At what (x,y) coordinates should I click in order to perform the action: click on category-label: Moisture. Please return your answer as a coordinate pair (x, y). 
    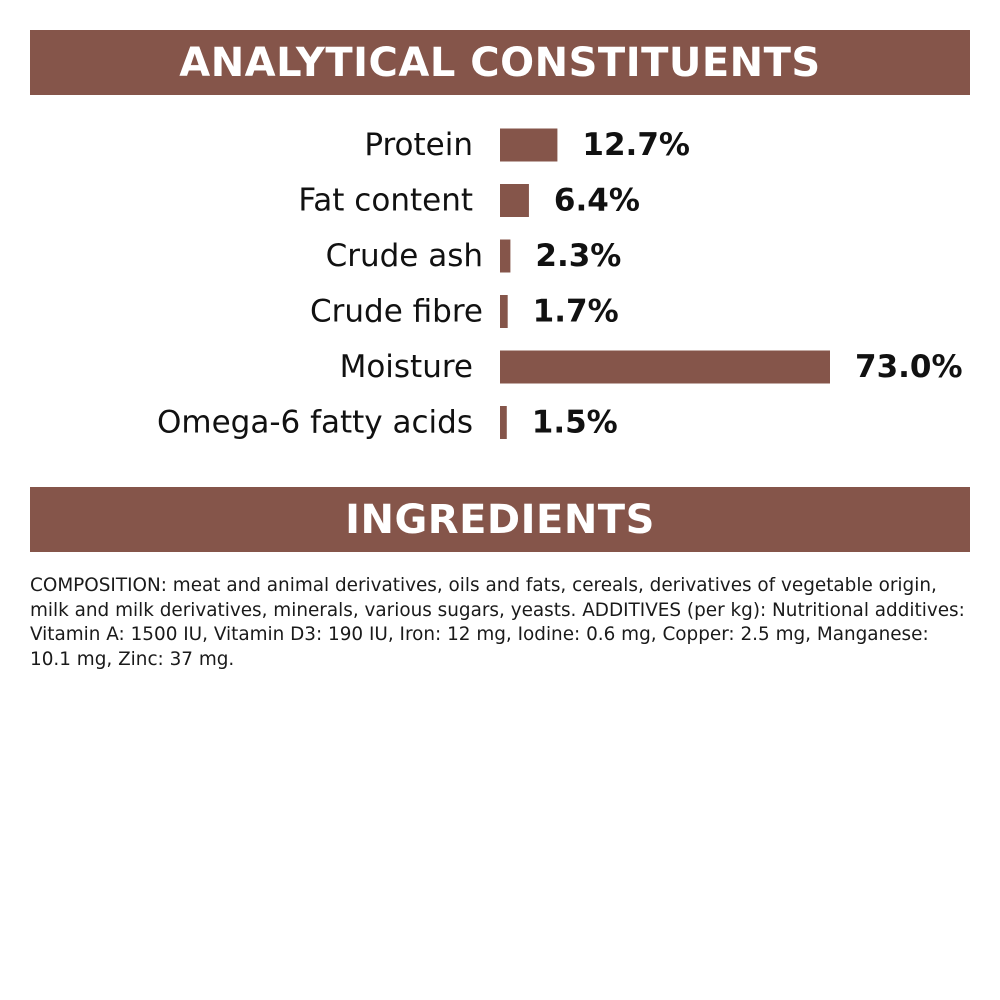
    Looking at the image, I should click on (406, 367).